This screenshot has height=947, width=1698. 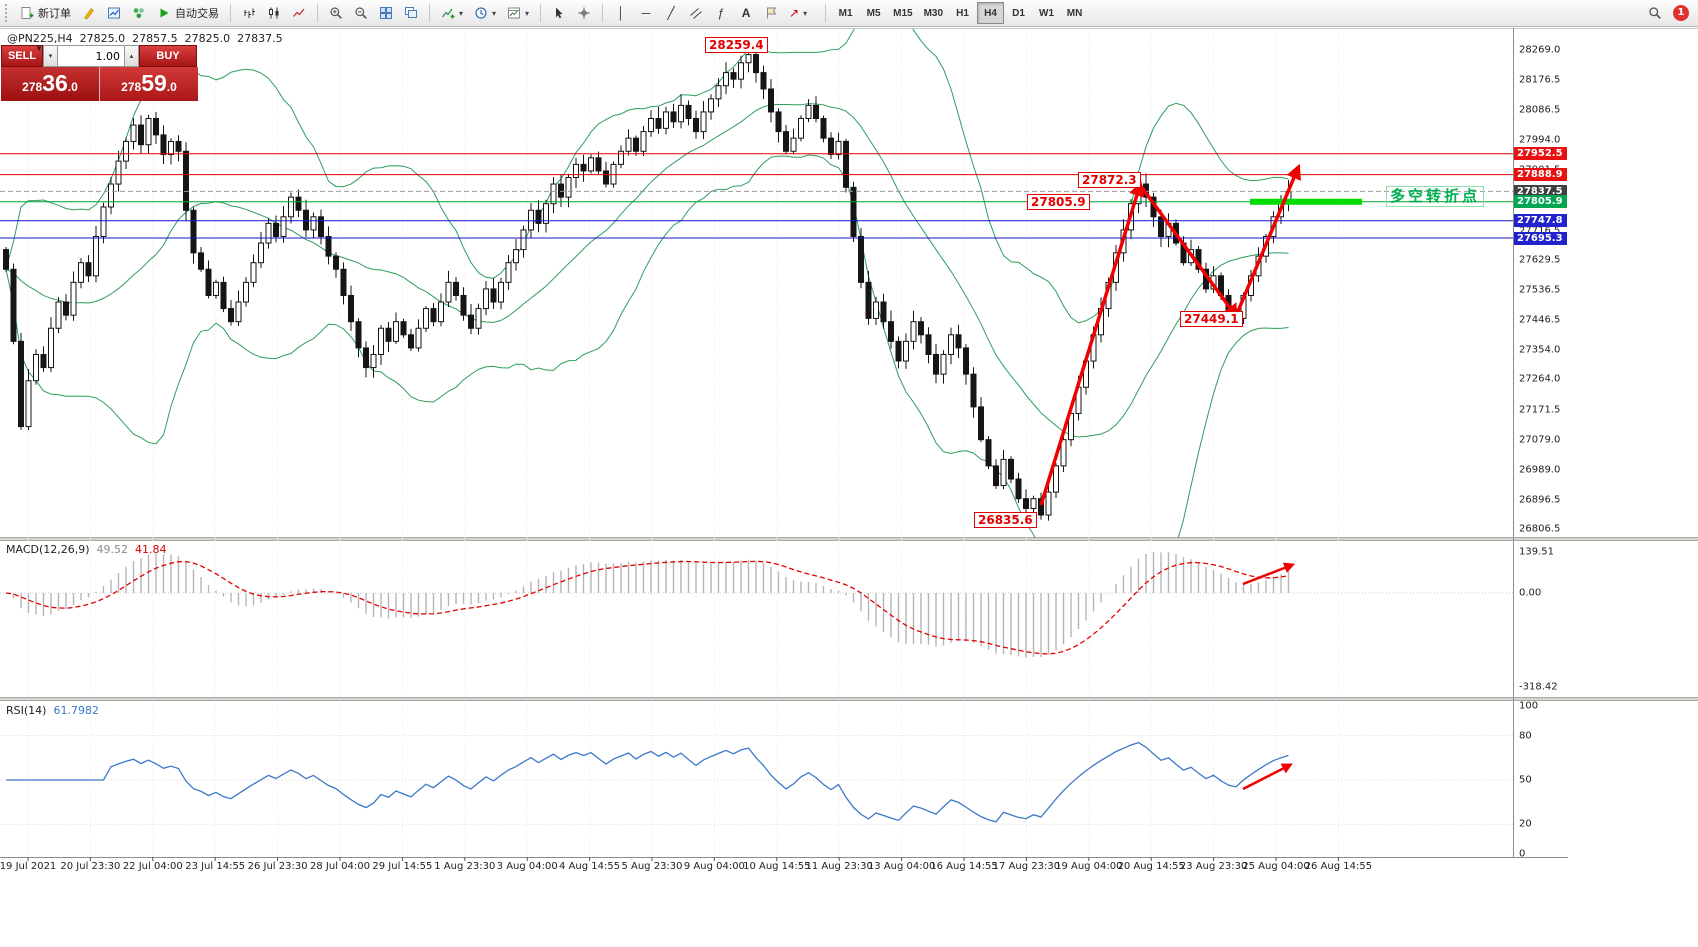 I want to click on time-axis-label: 23 Aug 23:30, so click(x=1213, y=866).